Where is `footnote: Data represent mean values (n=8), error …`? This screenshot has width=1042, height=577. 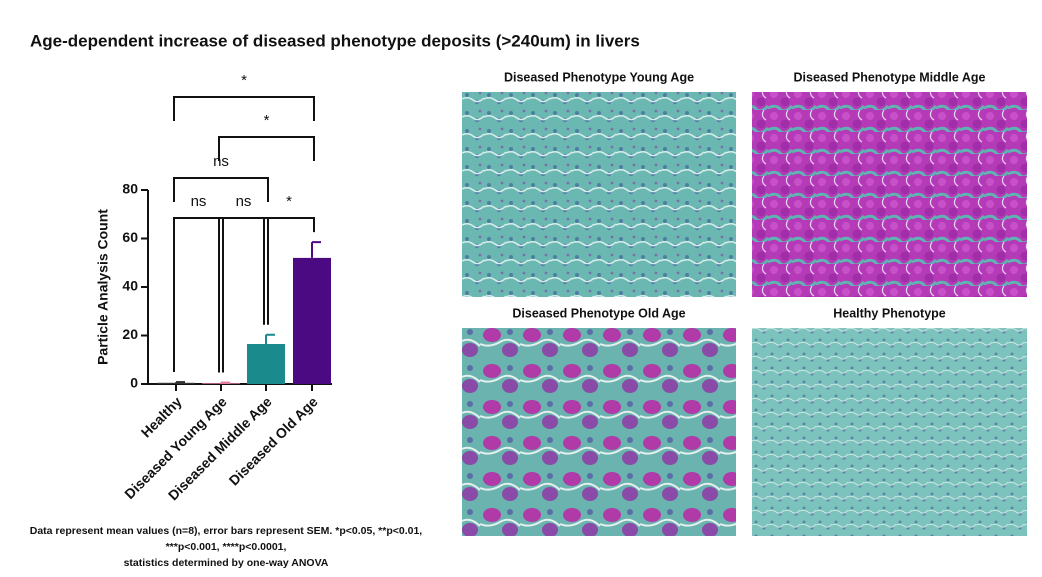
footnote: Data represent mean values (n=8), error … is located at coordinates (226, 531).